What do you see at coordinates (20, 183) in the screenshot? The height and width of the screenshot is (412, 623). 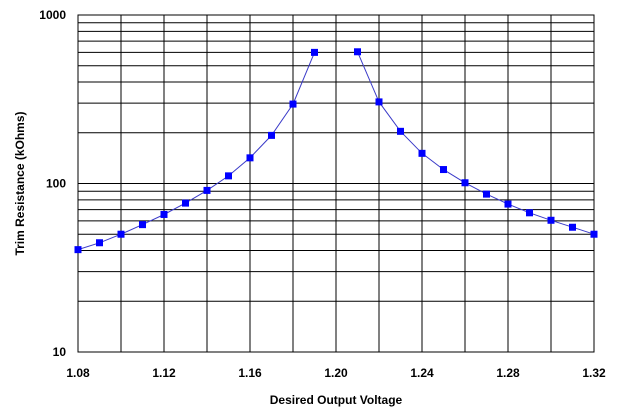 I see `y-axis-title: Trim Resistance (kOhms)` at bounding box center [20, 183].